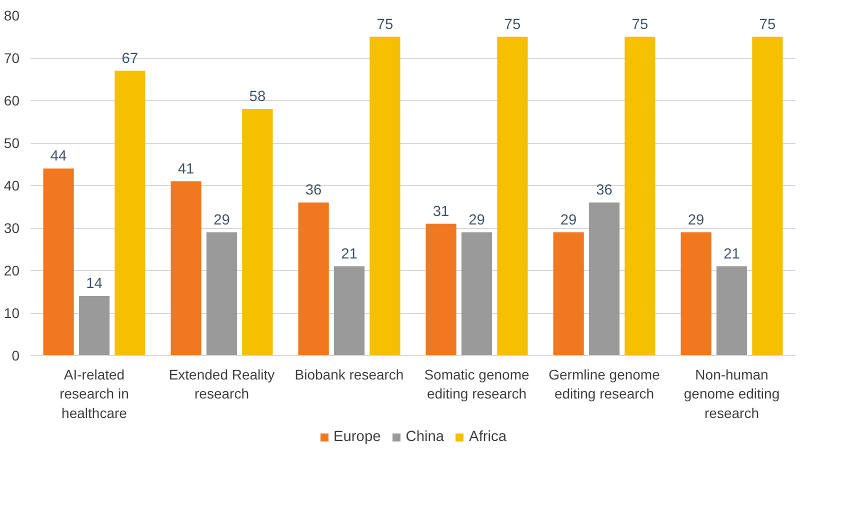  What do you see at coordinates (257, 97) in the screenshot?
I see `data-label: 58` at bounding box center [257, 97].